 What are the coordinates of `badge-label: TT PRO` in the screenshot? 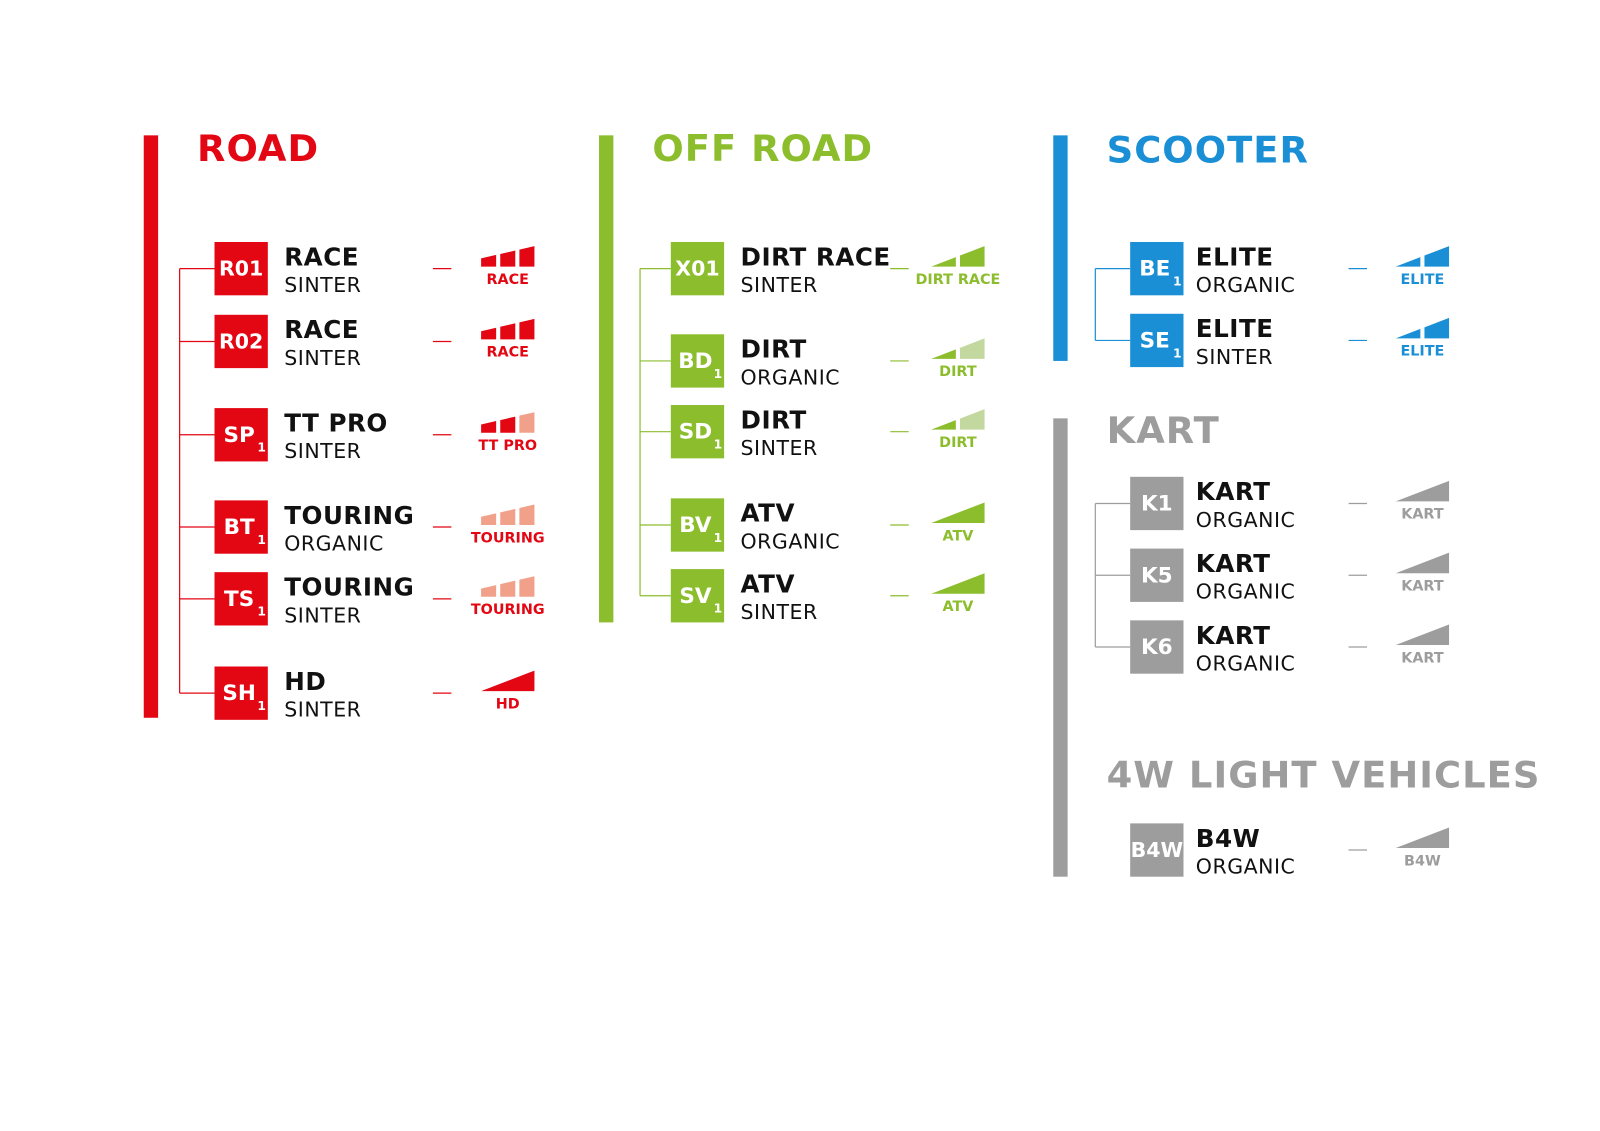 It's located at (507, 446).